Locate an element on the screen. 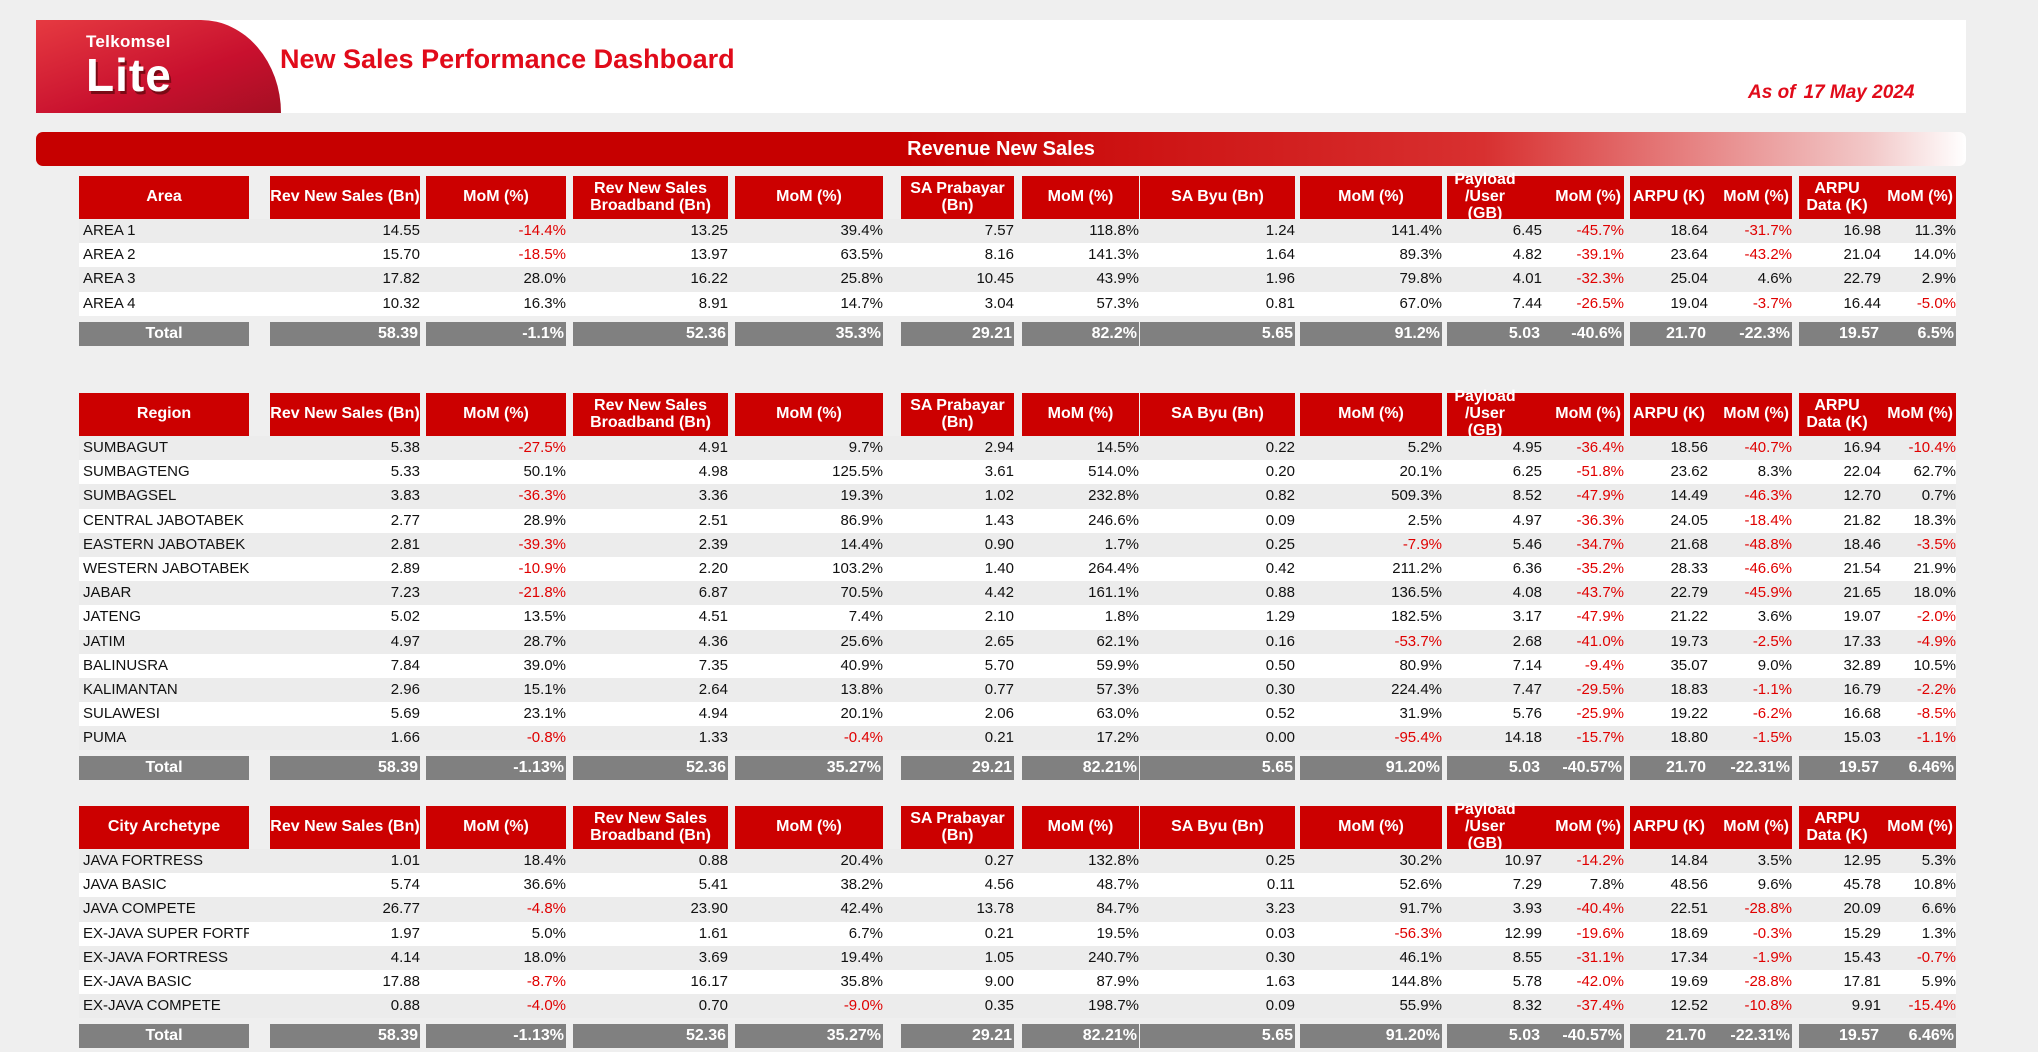  table-cell: 9.7% is located at coordinates (865, 447).